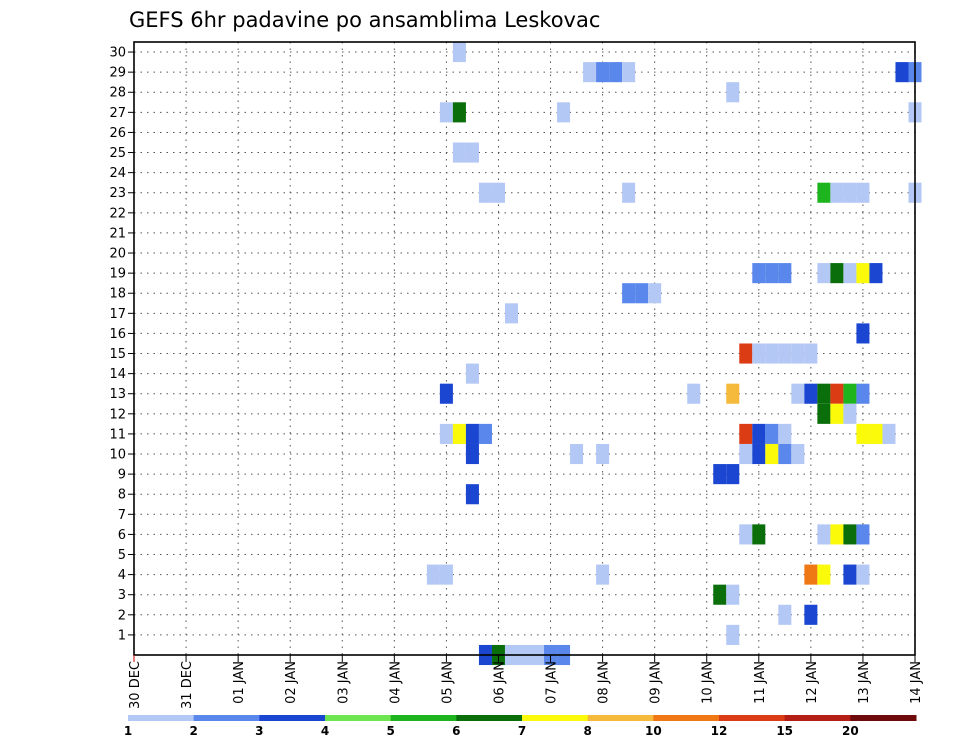 The height and width of the screenshot is (742, 960). I want to click on y-tick-label: 15, so click(117, 354).